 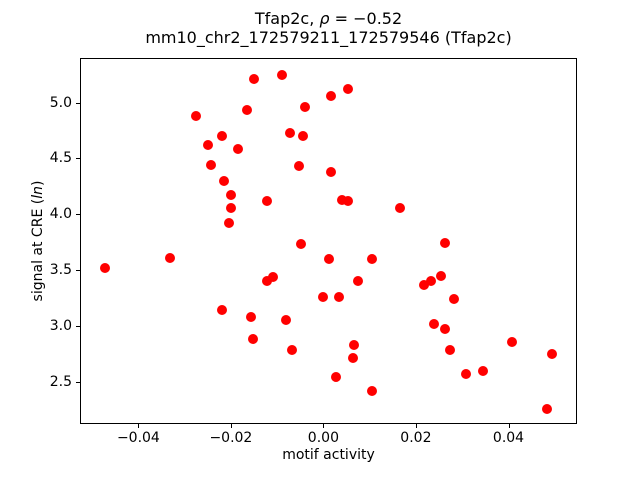 I want to click on y-tick-label: 3.5, so click(x=60, y=270).